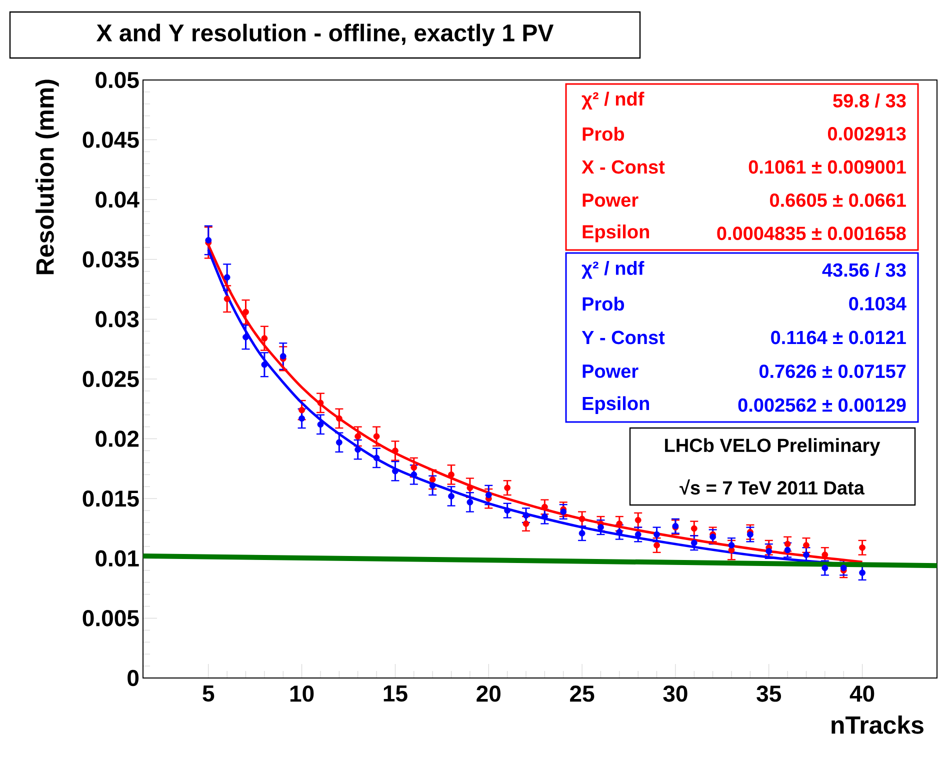  What do you see at coordinates (118, 199) in the screenshot?
I see `y-tick-label: 0.04` at bounding box center [118, 199].